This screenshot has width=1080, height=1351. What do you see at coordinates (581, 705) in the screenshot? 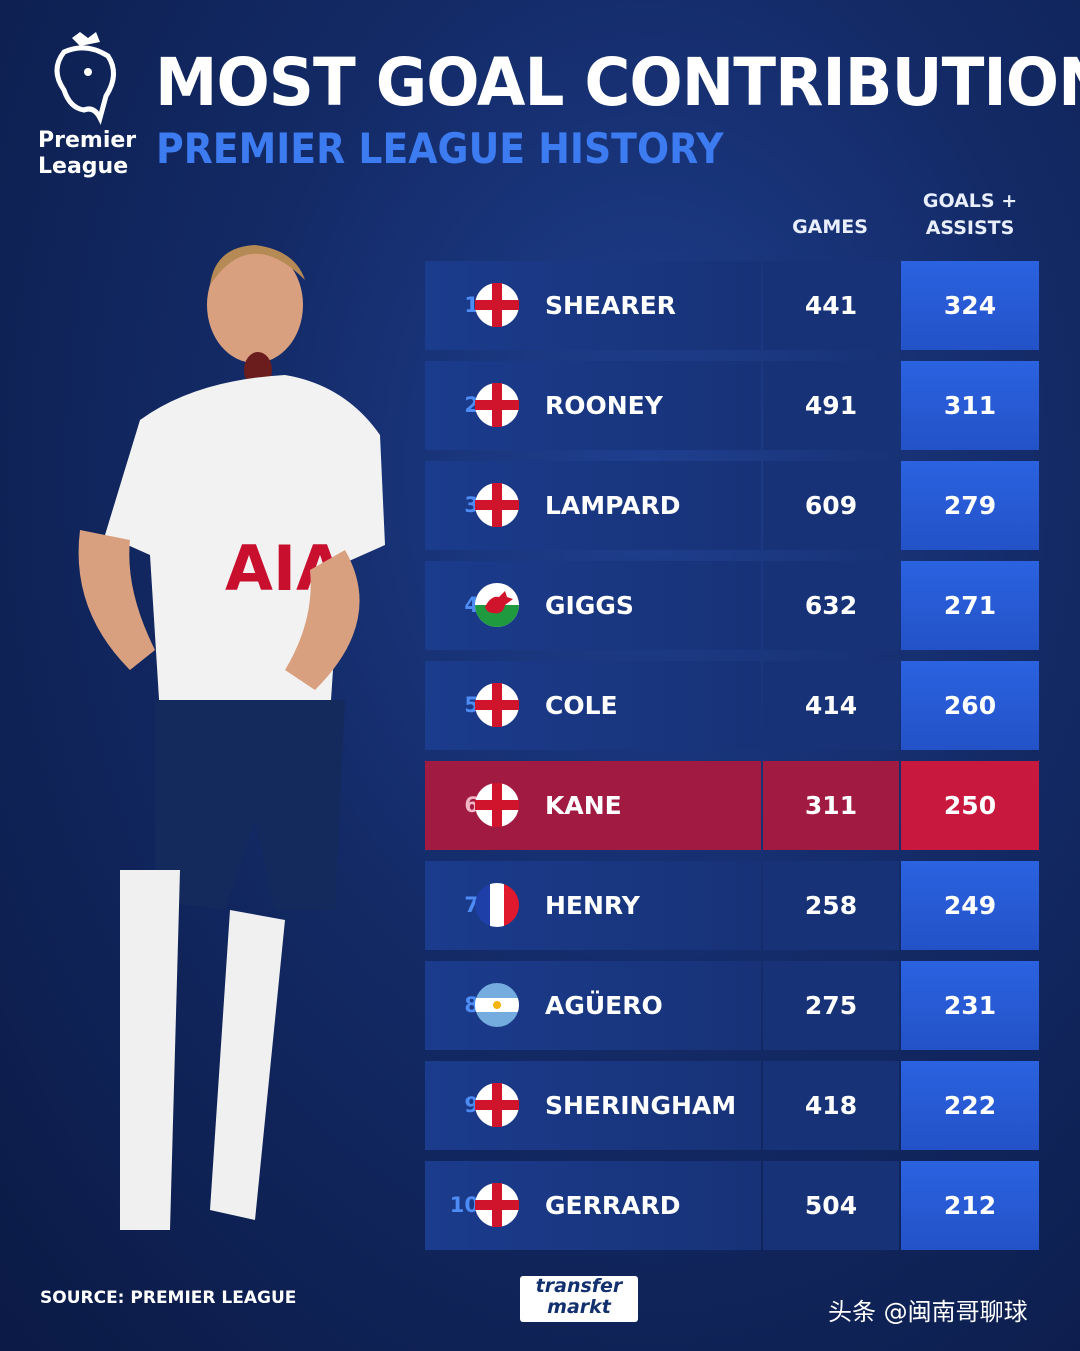
I see `player-name: COLE` at bounding box center [581, 705].